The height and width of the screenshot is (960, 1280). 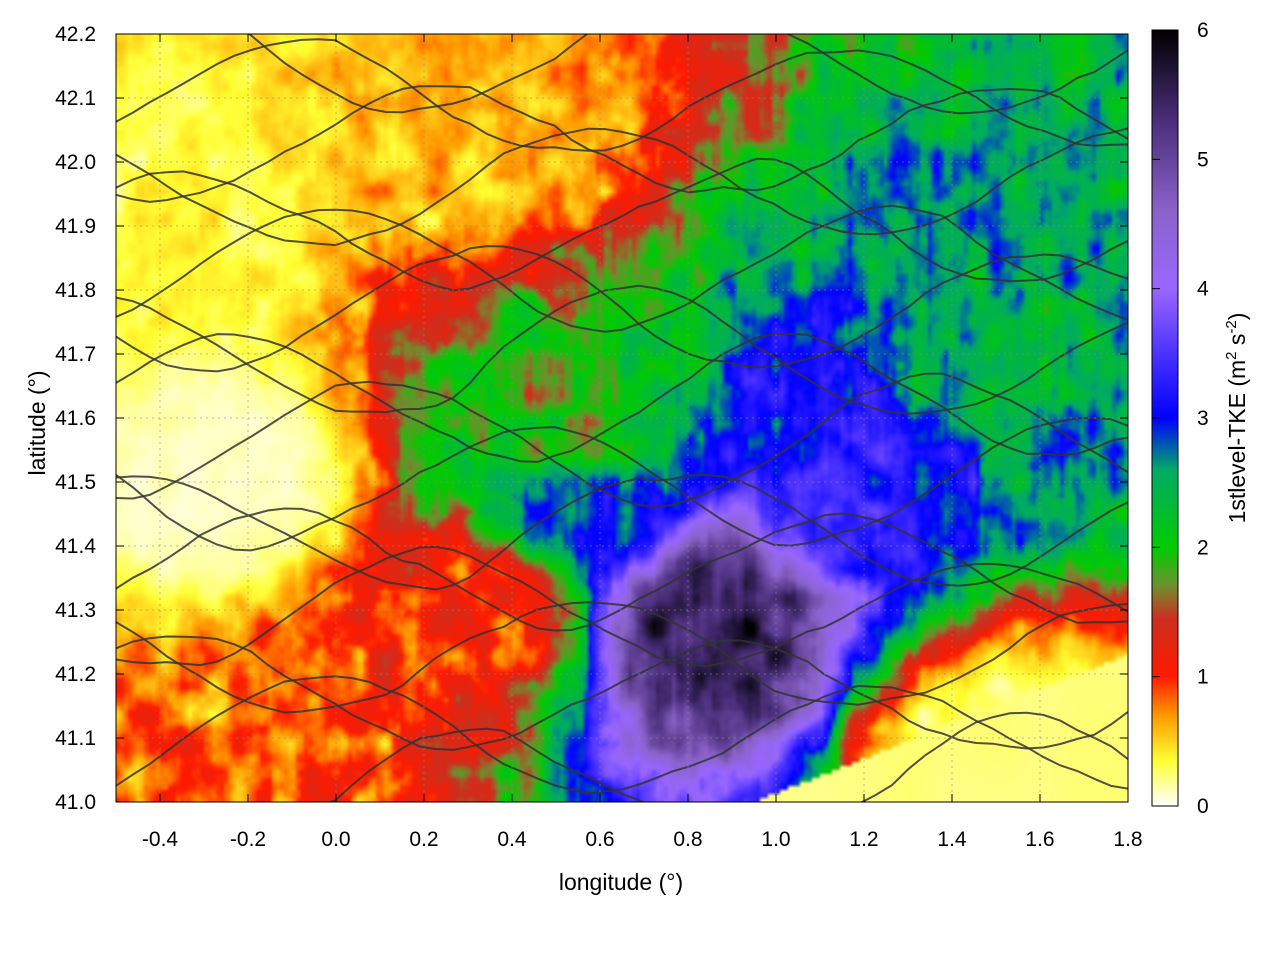 What do you see at coordinates (75, 610) in the screenshot?
I see `y-tick-label: 41.3` at bounding box center [75, 610].